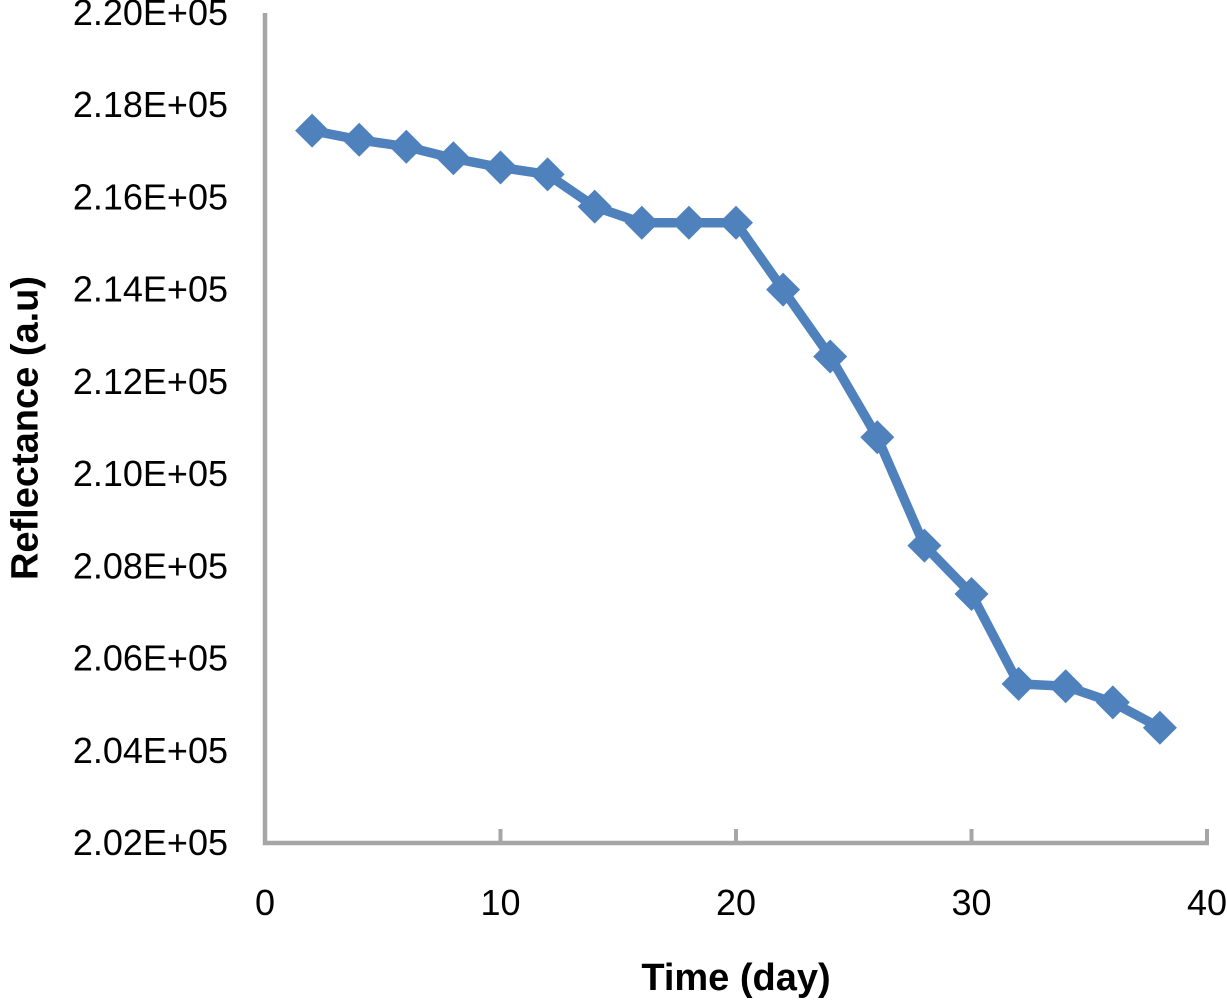 This screenshot has height=1000, width=1227. Describe the element at coordinates (150, 473) in the screenshot. I see `y-tick-label: 2.10E+05` at that location.